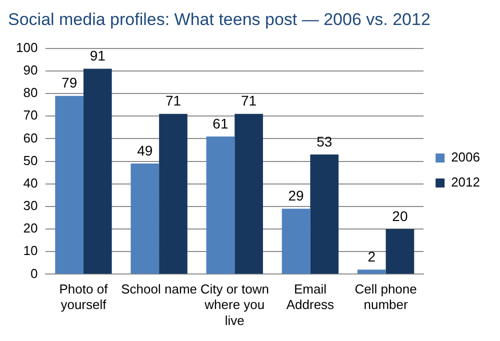 Image resolution: width=500 pixels, height=341 pixels. I want to click on data-label: 29, so click(296, 196).